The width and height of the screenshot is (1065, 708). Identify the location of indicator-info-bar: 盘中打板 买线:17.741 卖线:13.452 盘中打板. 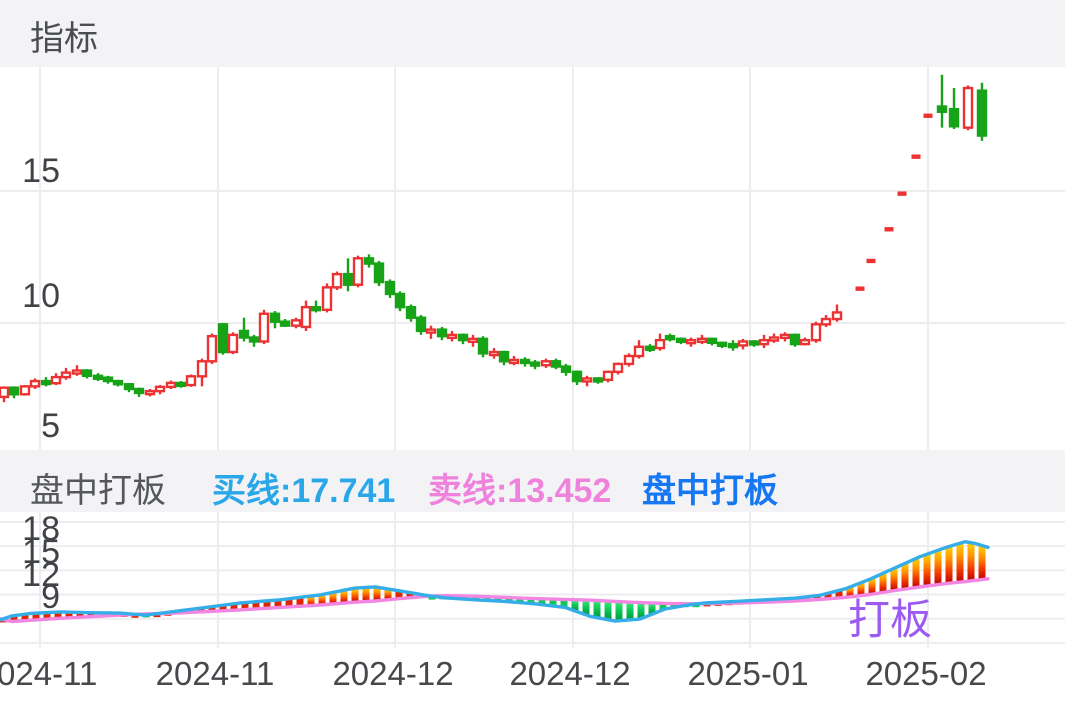
(532, 481).